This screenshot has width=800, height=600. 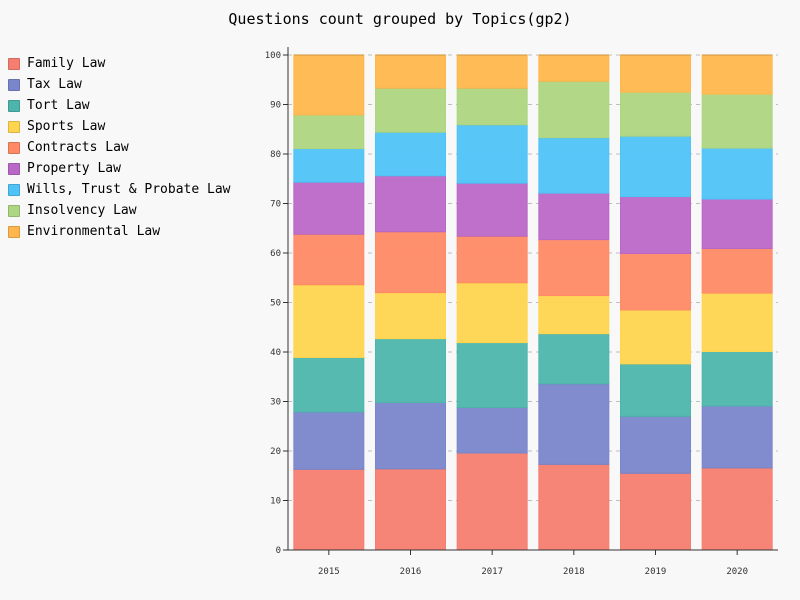 What do you see at coordinates (275, 155) in the screenshot?
I see `y-tick-label: 80` at bounding box center [275, 155].